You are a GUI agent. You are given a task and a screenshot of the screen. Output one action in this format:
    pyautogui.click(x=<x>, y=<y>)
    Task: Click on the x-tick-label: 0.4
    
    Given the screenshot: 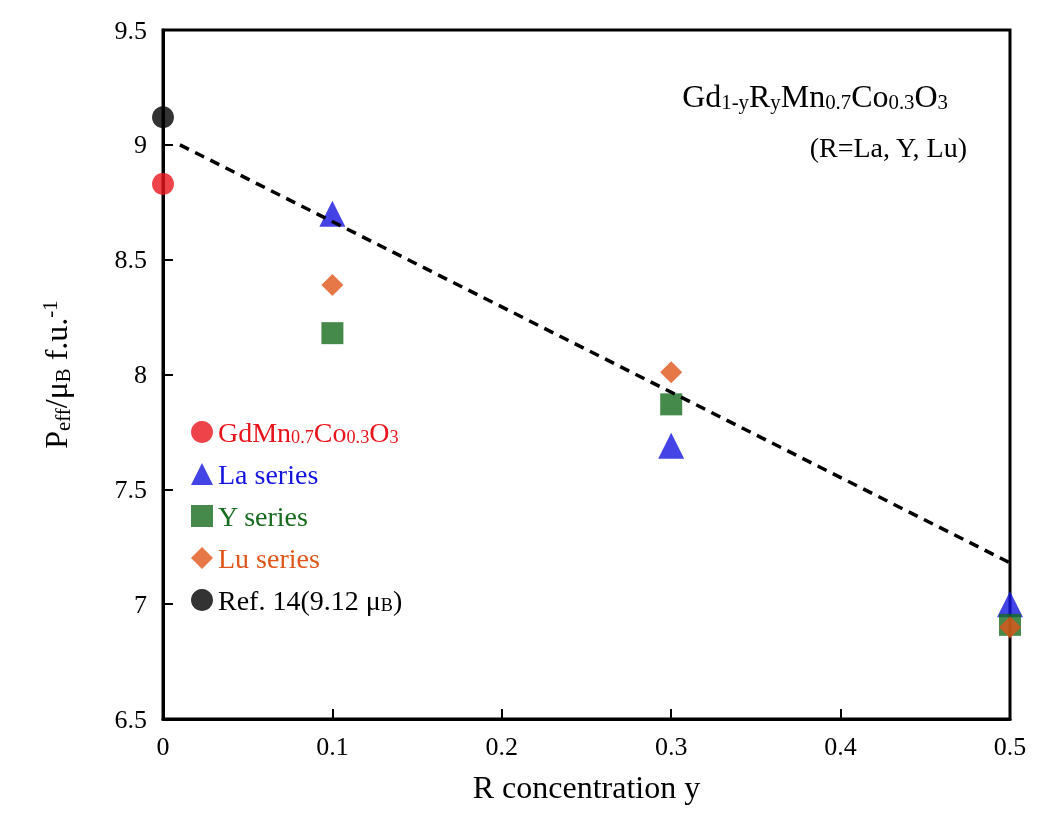 What is the action you would take?
    pyautogui.click(x=840, y=746)
    